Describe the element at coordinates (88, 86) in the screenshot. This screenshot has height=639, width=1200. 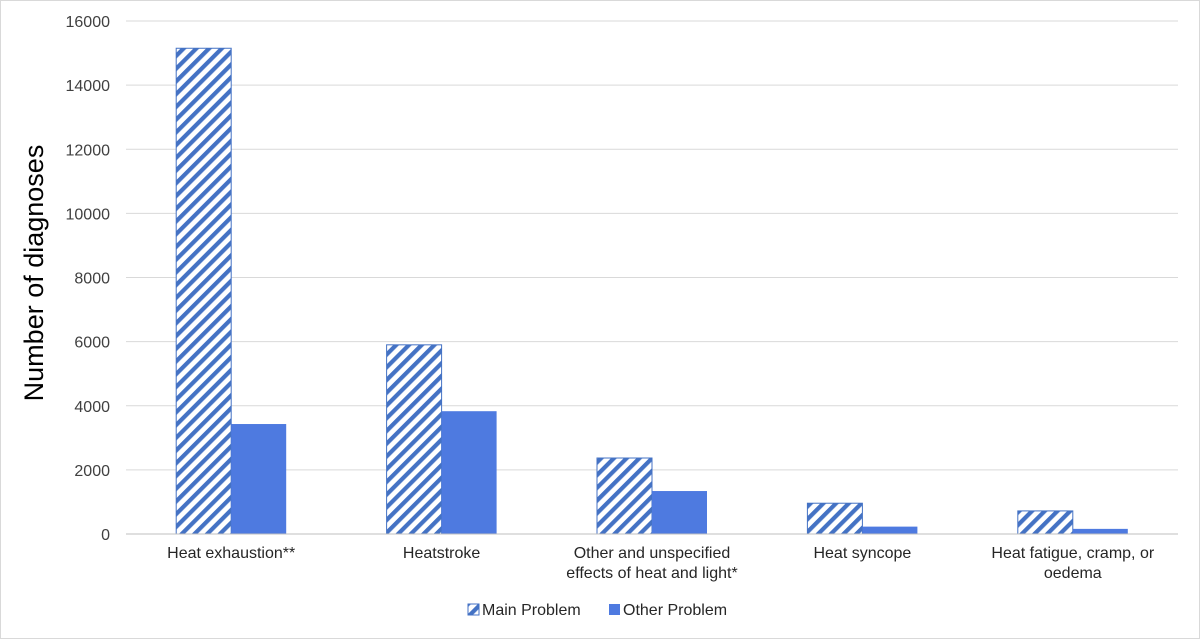
I see `y-tick-label: 14000` at that location.